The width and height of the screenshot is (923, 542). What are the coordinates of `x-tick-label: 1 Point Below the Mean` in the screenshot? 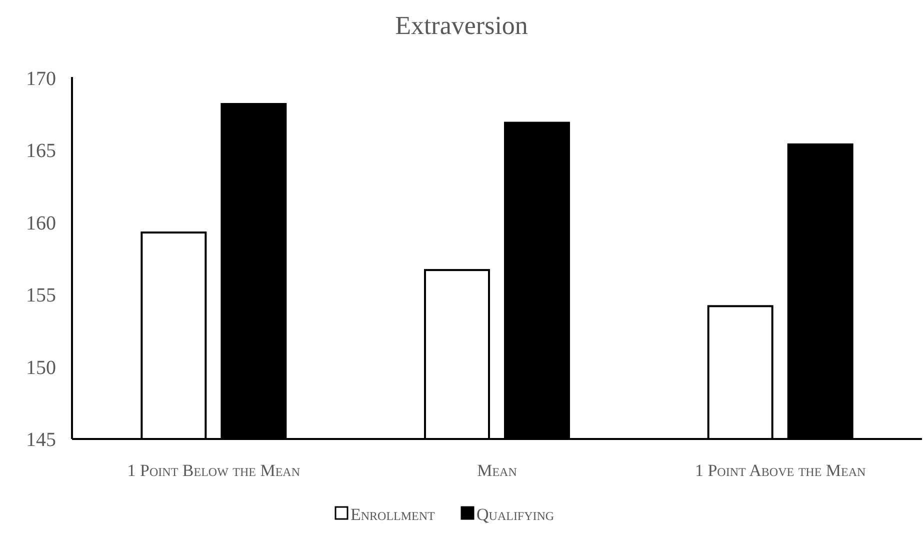 It's located at (213, 470).